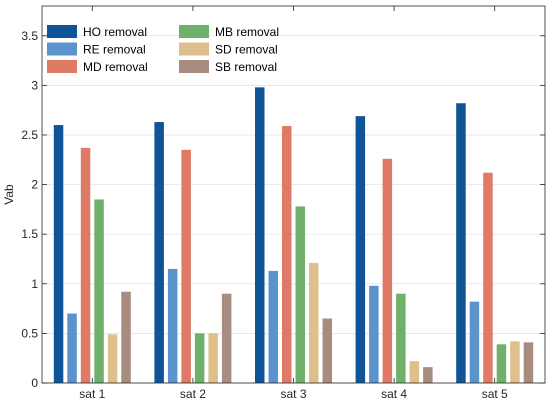 This screenshot has height=406, width=550. Describe the element at coordinates (29, 36) in the screenshot. I see `y-tick-label: 3.5` at that location.